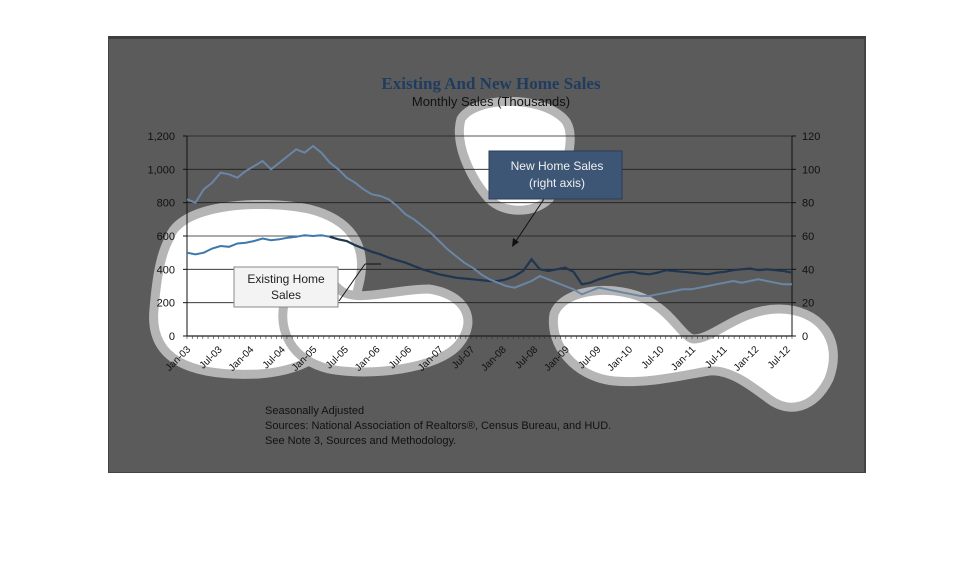 This screenshot has width=974, height=568. Describe the element at coordinates (494, 359) in the screenshot. I see `x-tick-label: Jan-08` at that location.